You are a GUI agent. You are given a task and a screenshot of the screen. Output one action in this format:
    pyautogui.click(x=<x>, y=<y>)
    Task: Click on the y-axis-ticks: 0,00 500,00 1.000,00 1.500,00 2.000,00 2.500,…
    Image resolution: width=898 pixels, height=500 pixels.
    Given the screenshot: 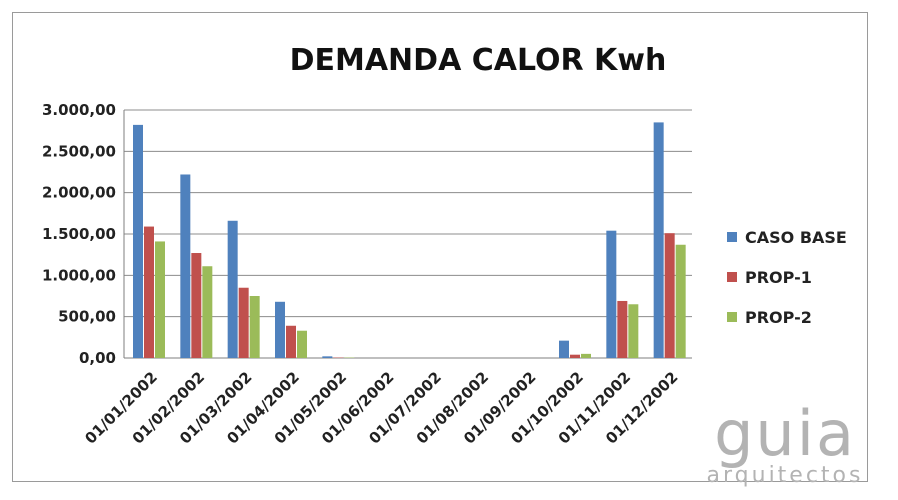 What is the action you would take?
    pyautogui.click(x=79, y=234)
    